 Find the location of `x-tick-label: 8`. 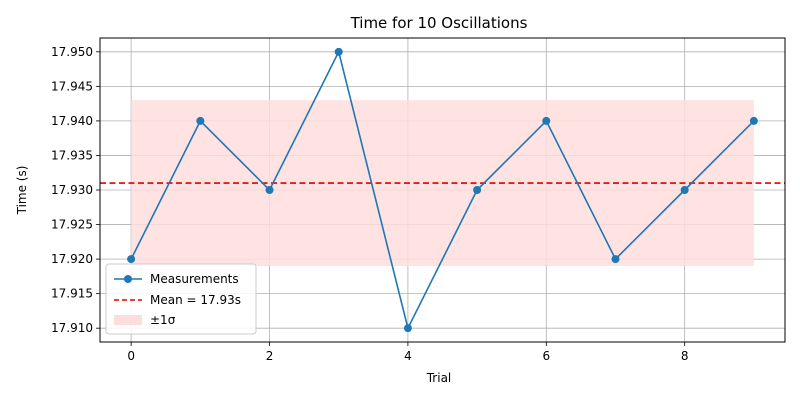

x-tick-label: 8 is located at coordinates (685, 356).